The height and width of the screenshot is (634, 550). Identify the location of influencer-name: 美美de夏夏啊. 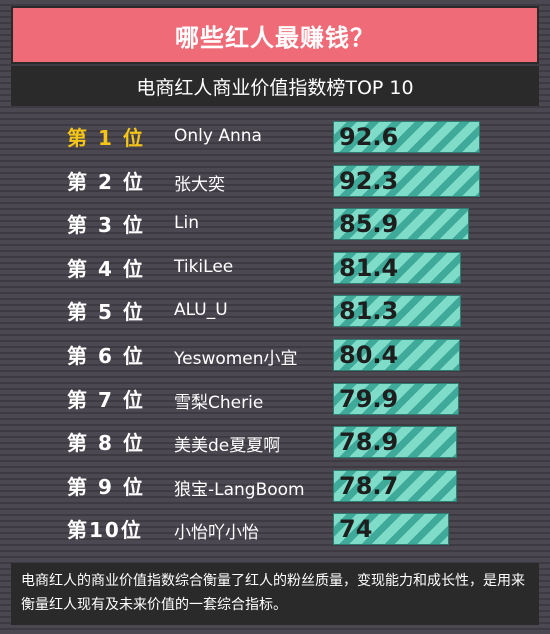
(227, 446).